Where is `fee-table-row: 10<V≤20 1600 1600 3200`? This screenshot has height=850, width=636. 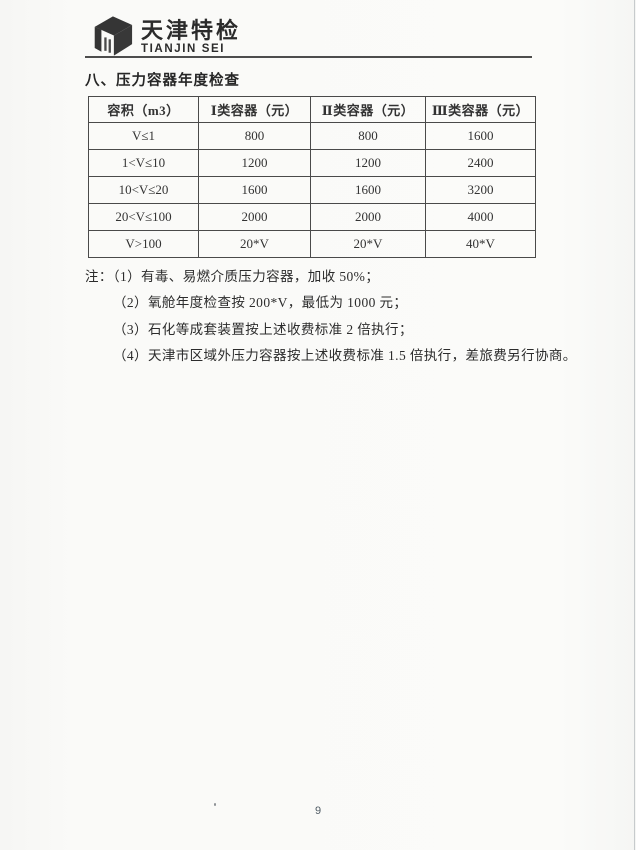 fee-table-row: 10<V≤20 1600 1600 3200 is located at coordinates (312, 190).